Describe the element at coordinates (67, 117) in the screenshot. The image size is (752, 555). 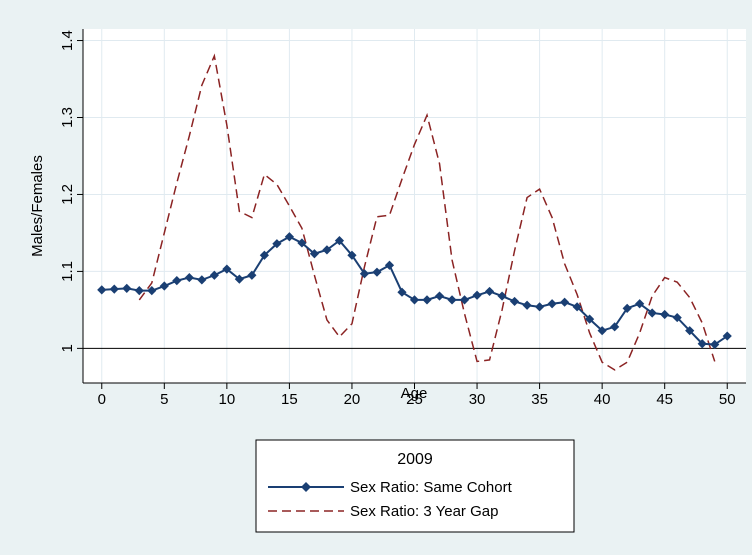
I see `y-tick-label: 1.3` at that location.